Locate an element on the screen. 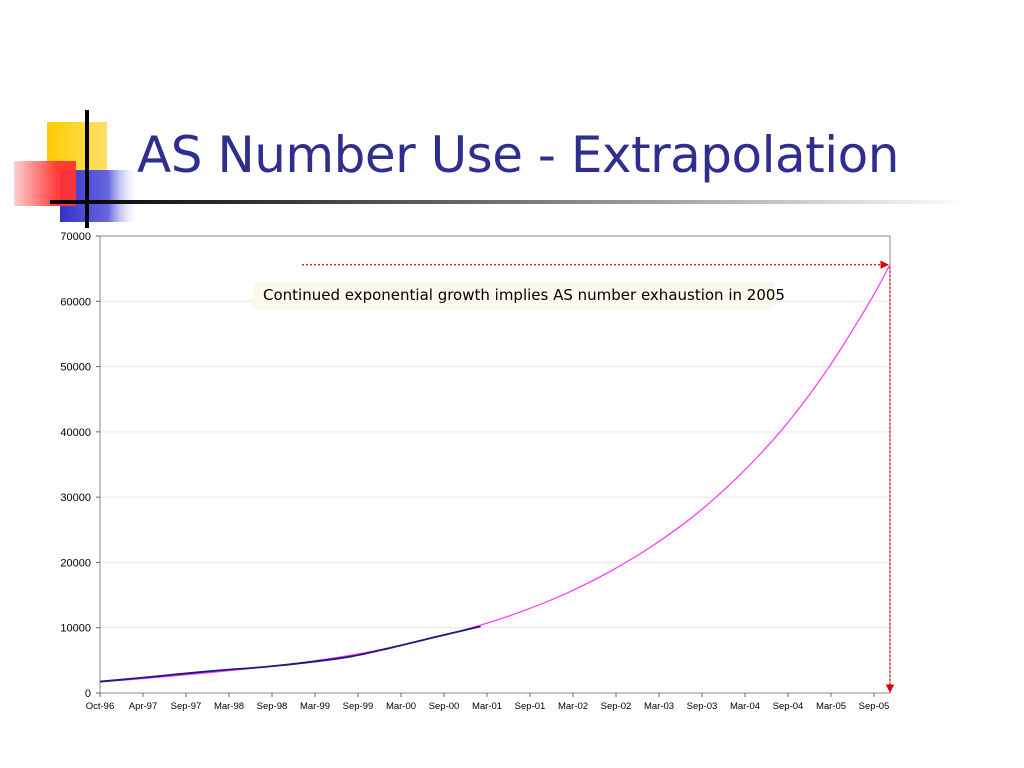 The width and height of the screenshot is (1024, 768). x-tick-label: Sep-97 is located at coordinates (186, 706).